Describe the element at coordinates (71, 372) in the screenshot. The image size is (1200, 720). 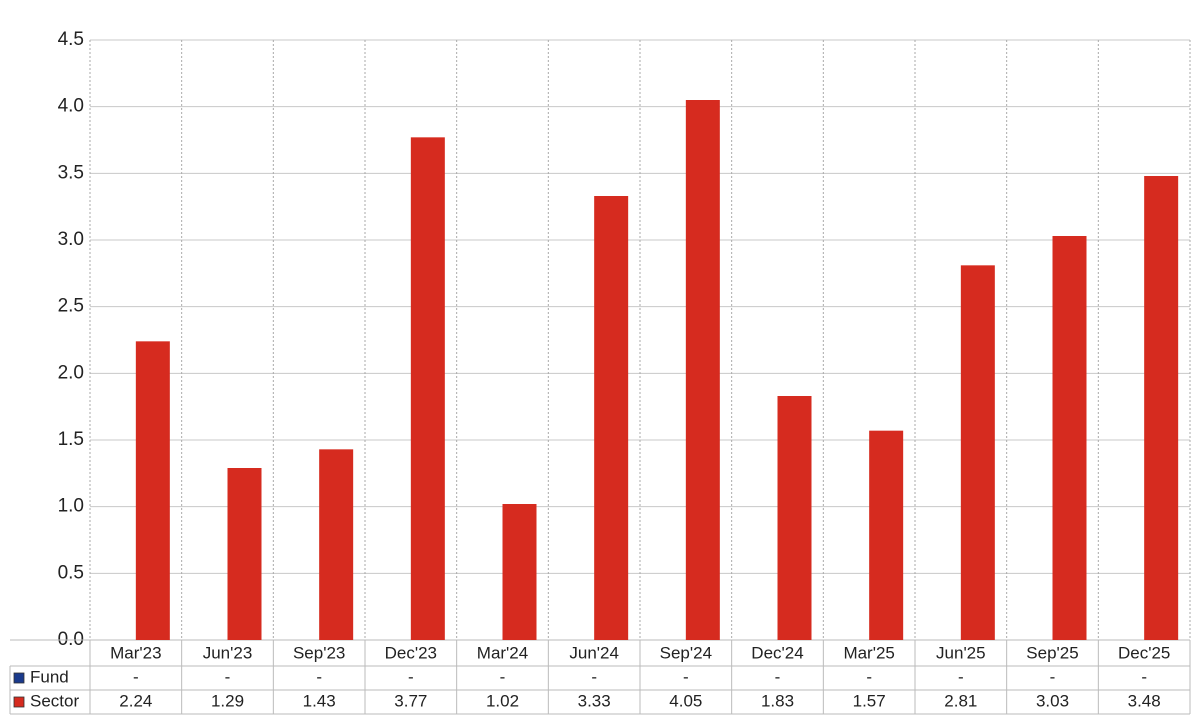
I see `y-tick-label: 2.0` at that location.